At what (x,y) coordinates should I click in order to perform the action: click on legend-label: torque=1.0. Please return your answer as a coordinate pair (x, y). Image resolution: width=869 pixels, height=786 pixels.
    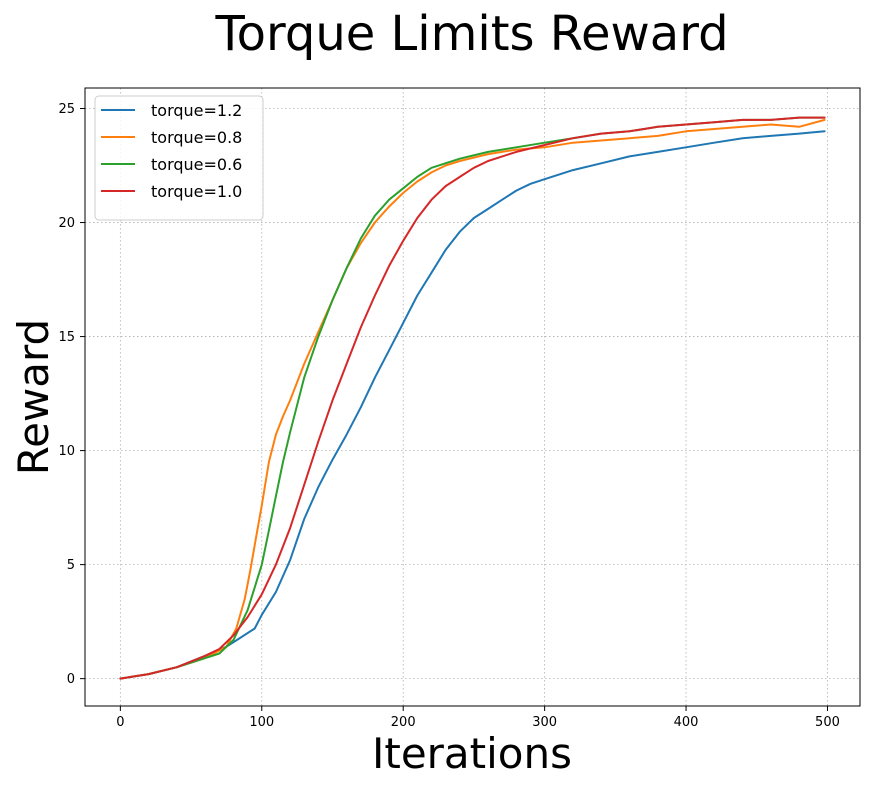
    Looking at the image, I should click on (196, 191).